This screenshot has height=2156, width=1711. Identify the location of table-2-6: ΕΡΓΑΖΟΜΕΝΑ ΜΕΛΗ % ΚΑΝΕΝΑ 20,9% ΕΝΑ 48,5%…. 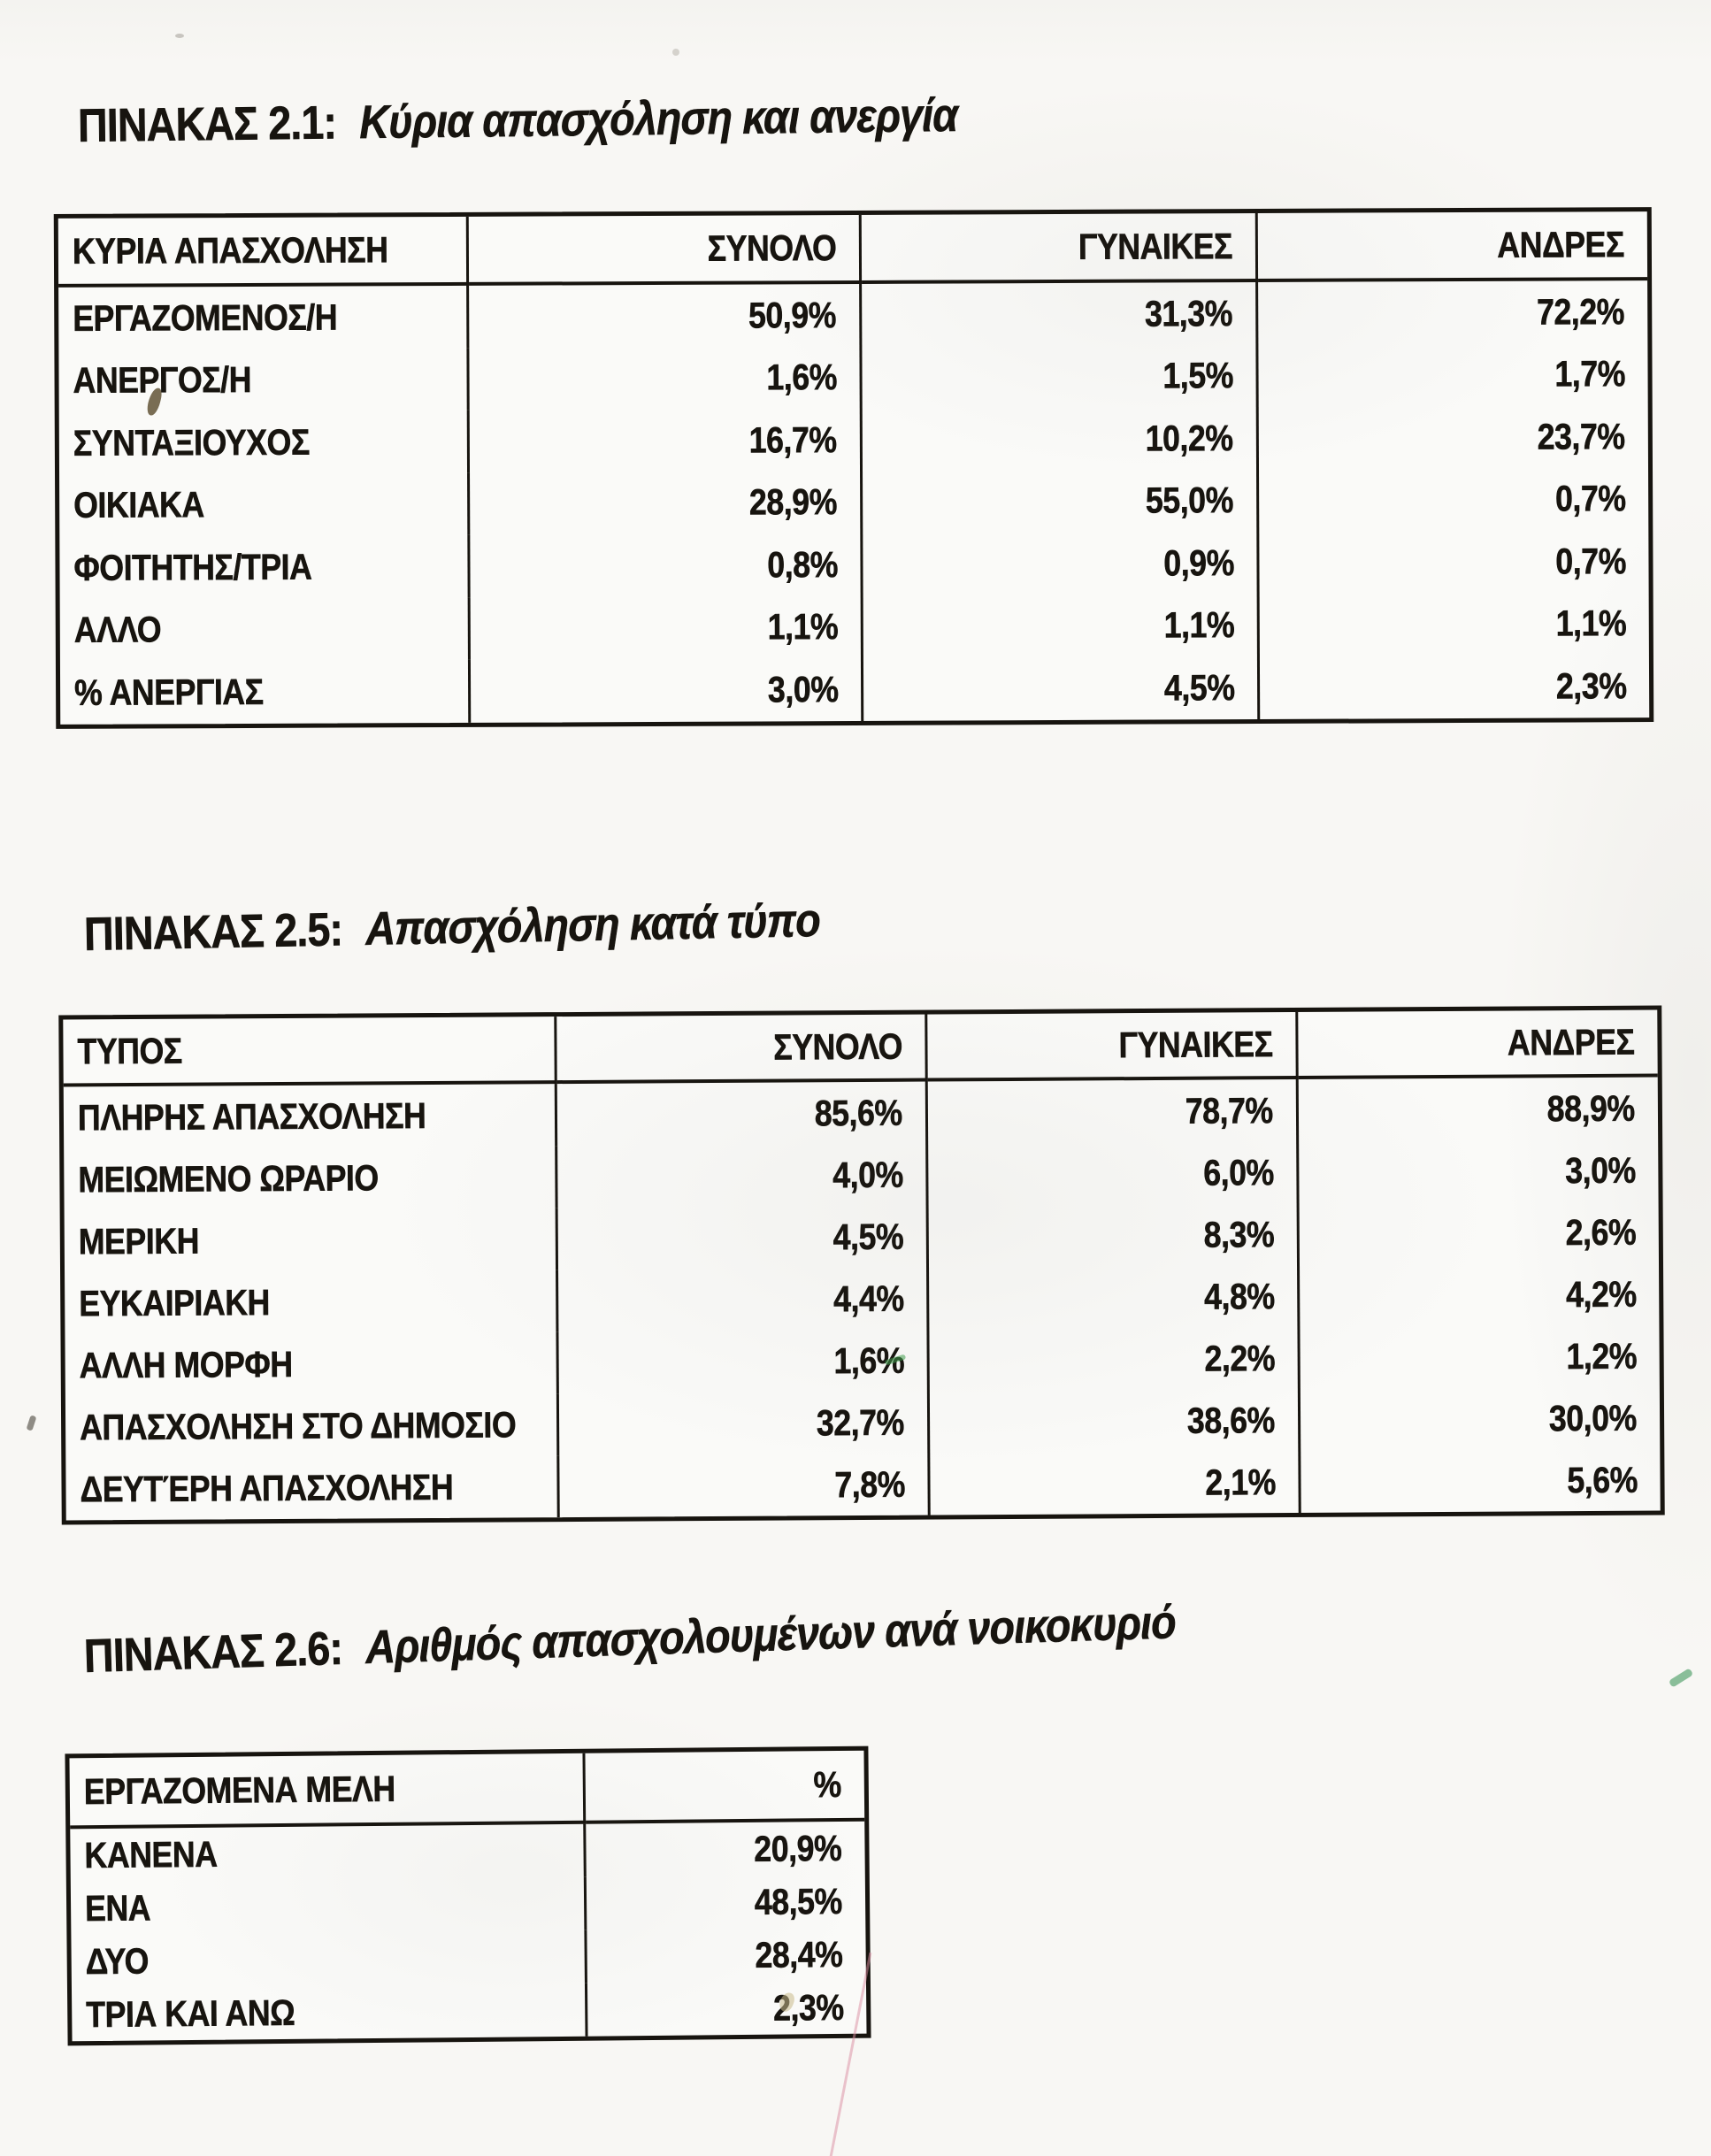
(468, 1896).